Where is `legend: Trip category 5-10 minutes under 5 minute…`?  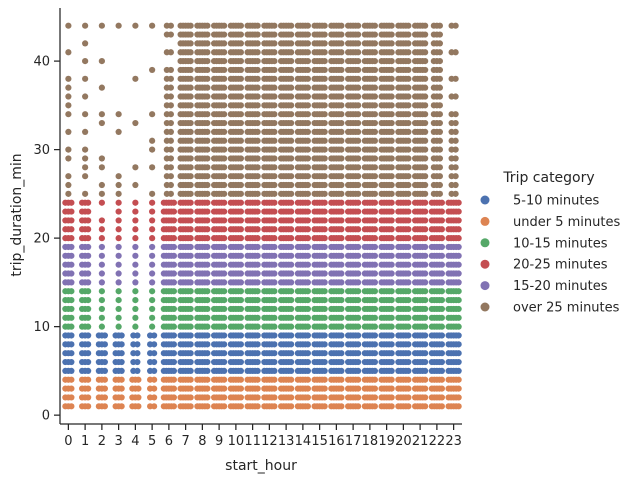
legend: Trip category 5-10 minutes under 5 minute… is located at coordinates (550, 243).